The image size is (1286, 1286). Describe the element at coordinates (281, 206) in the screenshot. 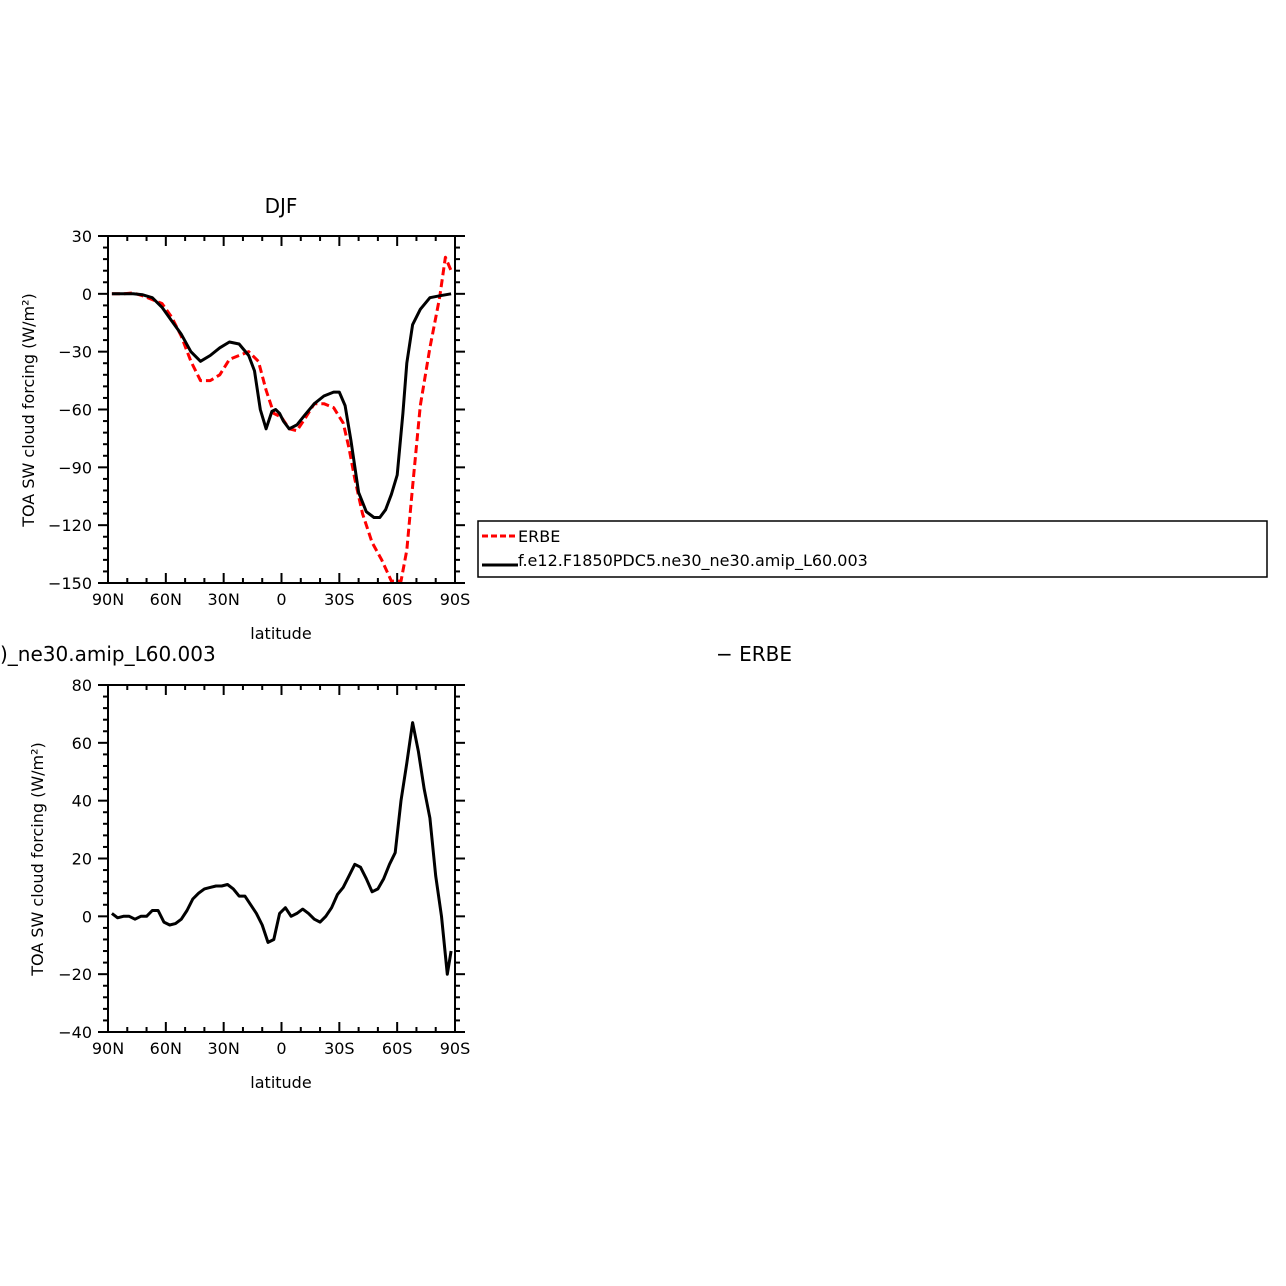

I see `panel-top-title: DJF` at that location.